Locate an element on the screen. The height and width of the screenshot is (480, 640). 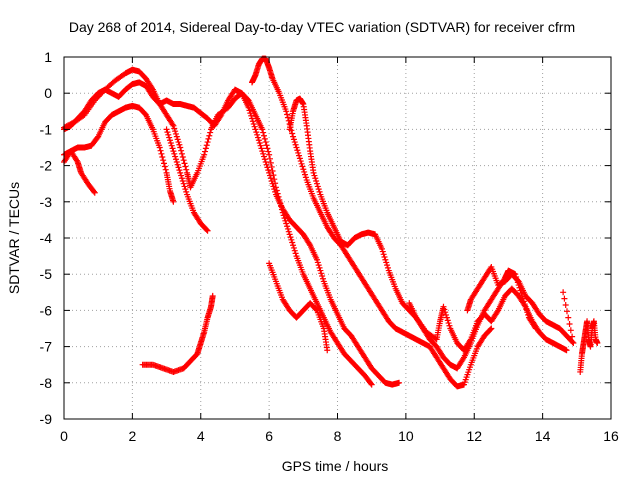
y-tick-label: -8 is located at coordinates (46, 383).